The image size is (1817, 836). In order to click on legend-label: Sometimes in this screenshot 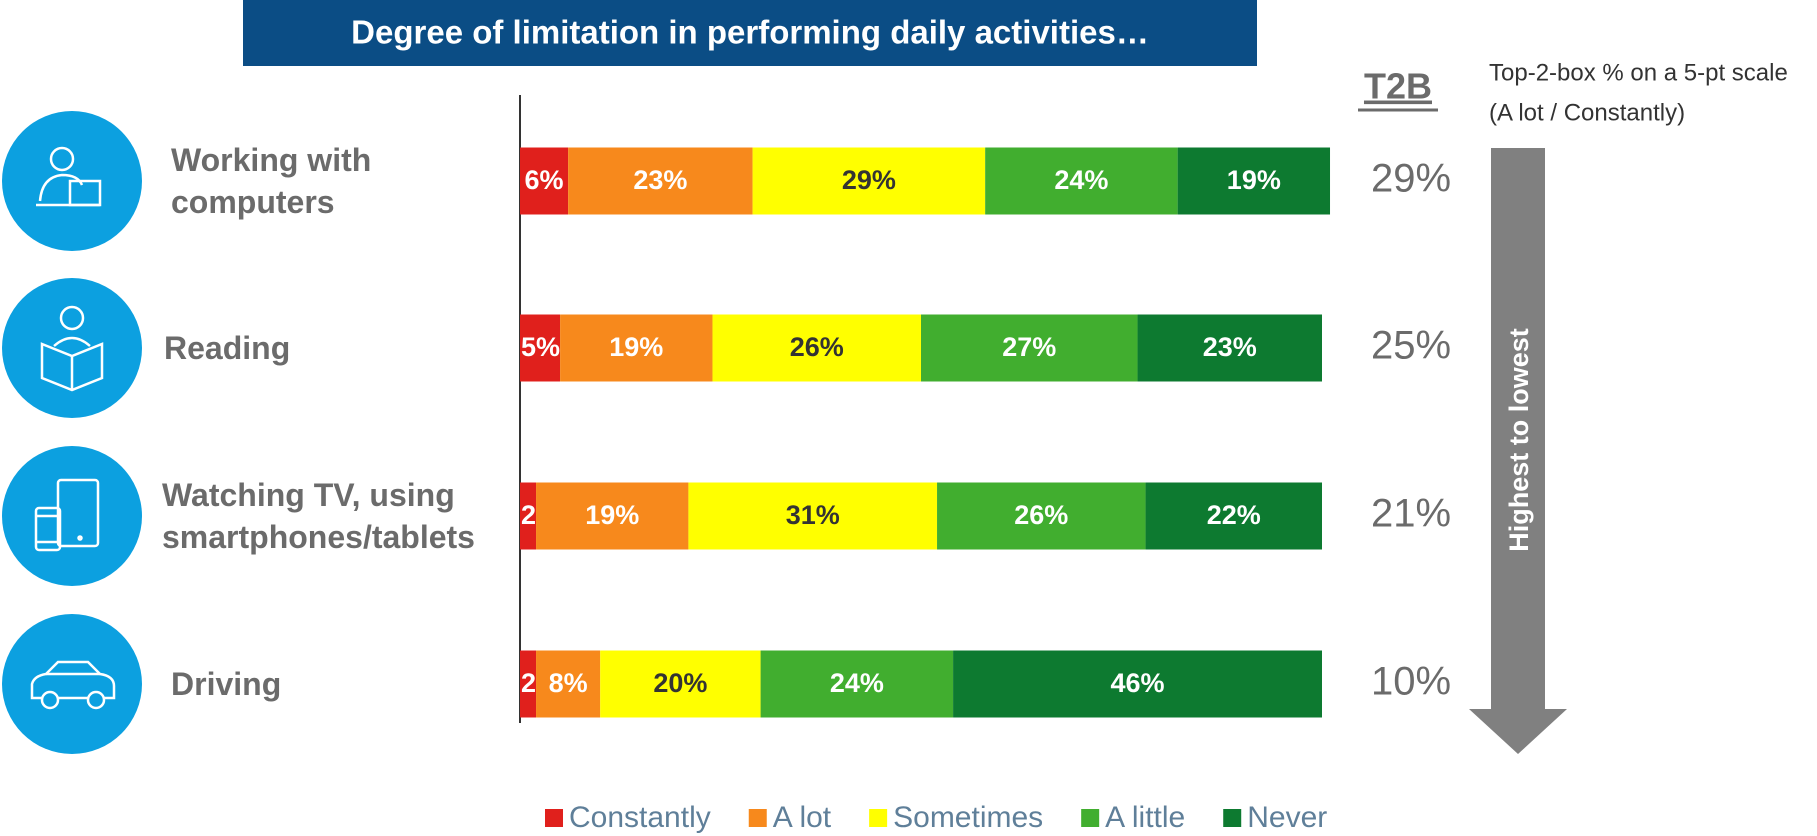, I will do `click(968, 817)`.